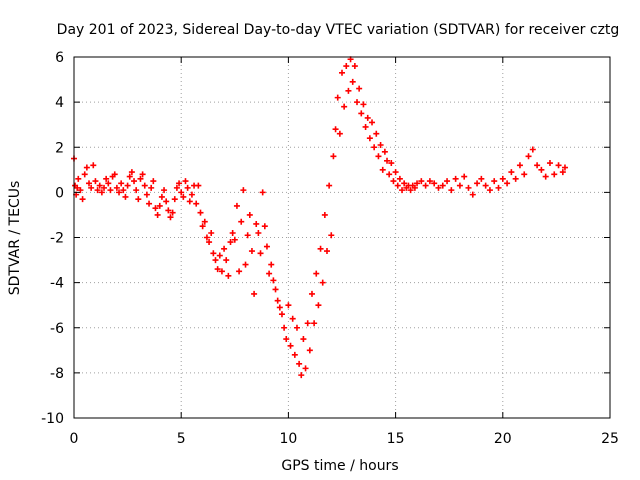 The image size is (640, 480). Describe the element at coordinates (181, 439) in the screenshot. I see `x-tick-label: 5` at that location.